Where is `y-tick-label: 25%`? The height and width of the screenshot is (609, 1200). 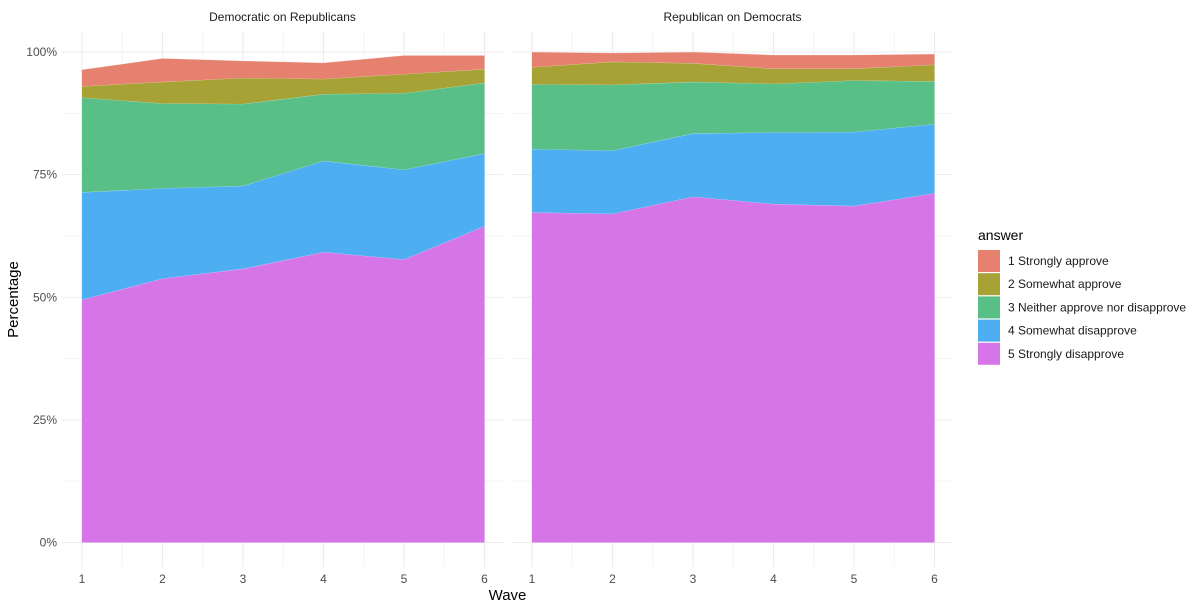
y-tick-label: 25% is located at coordinates (45, 420).